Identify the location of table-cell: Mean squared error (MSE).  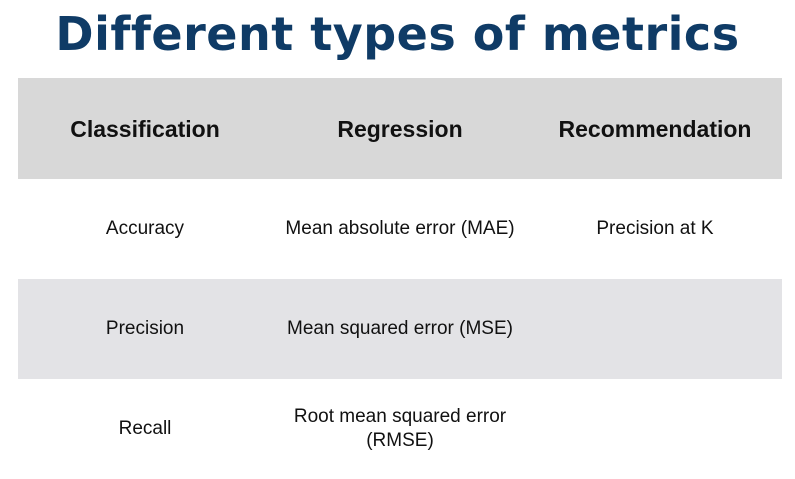
(400, 328).